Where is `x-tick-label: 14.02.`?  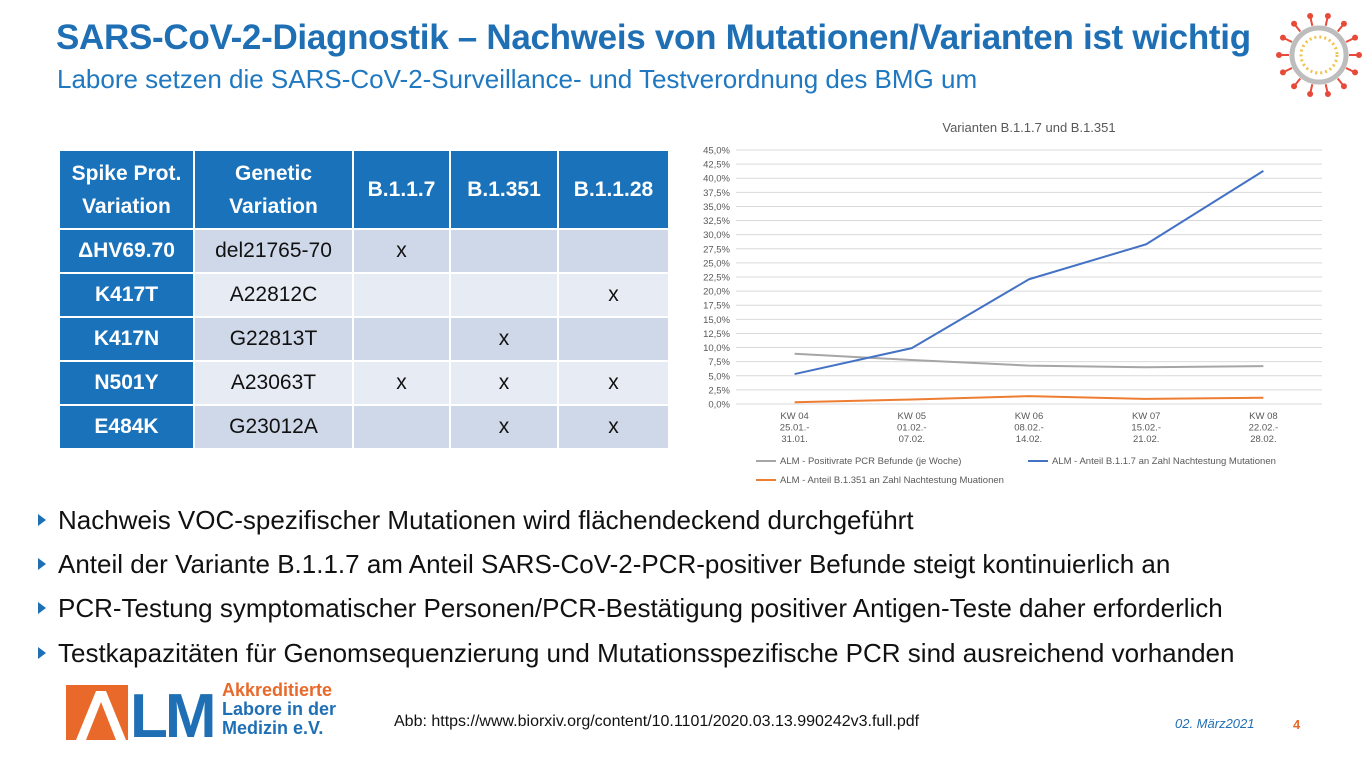 x-tick-label: 14.02. is located at coordinates (1029, 439).